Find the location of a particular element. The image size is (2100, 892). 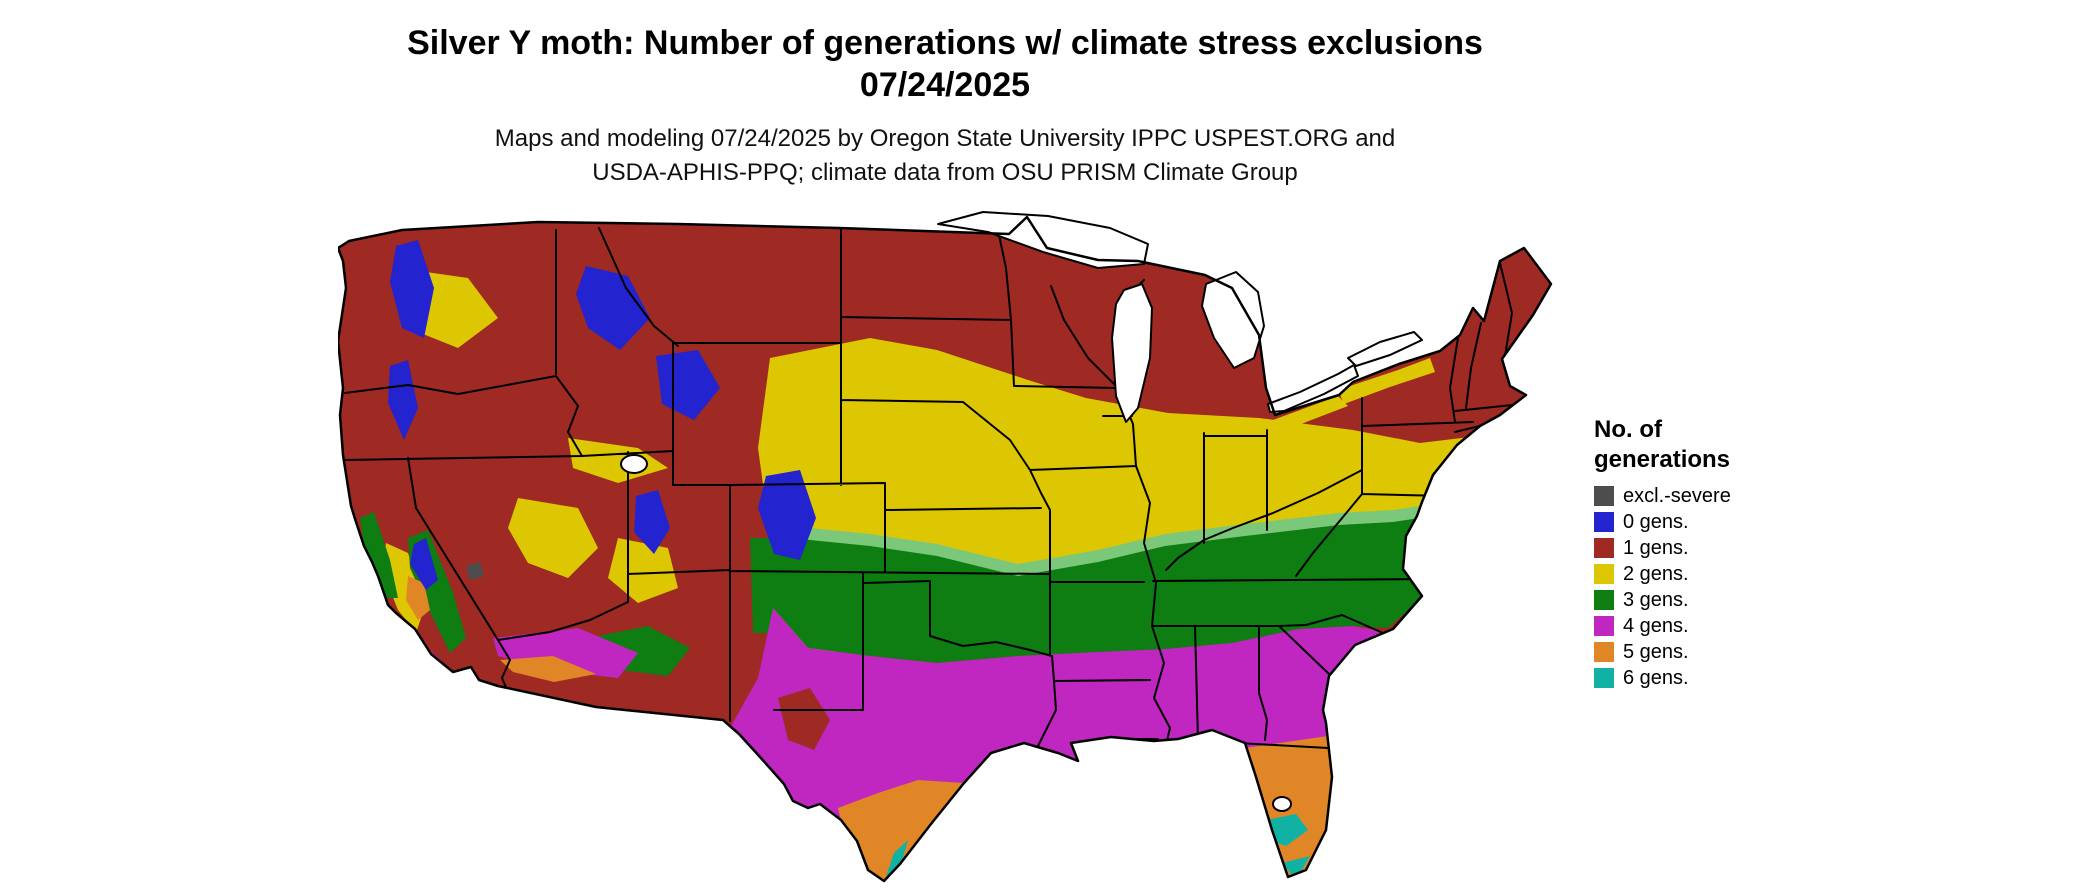

legend-label: 0 gens. is located at coordinates (1656, 522).